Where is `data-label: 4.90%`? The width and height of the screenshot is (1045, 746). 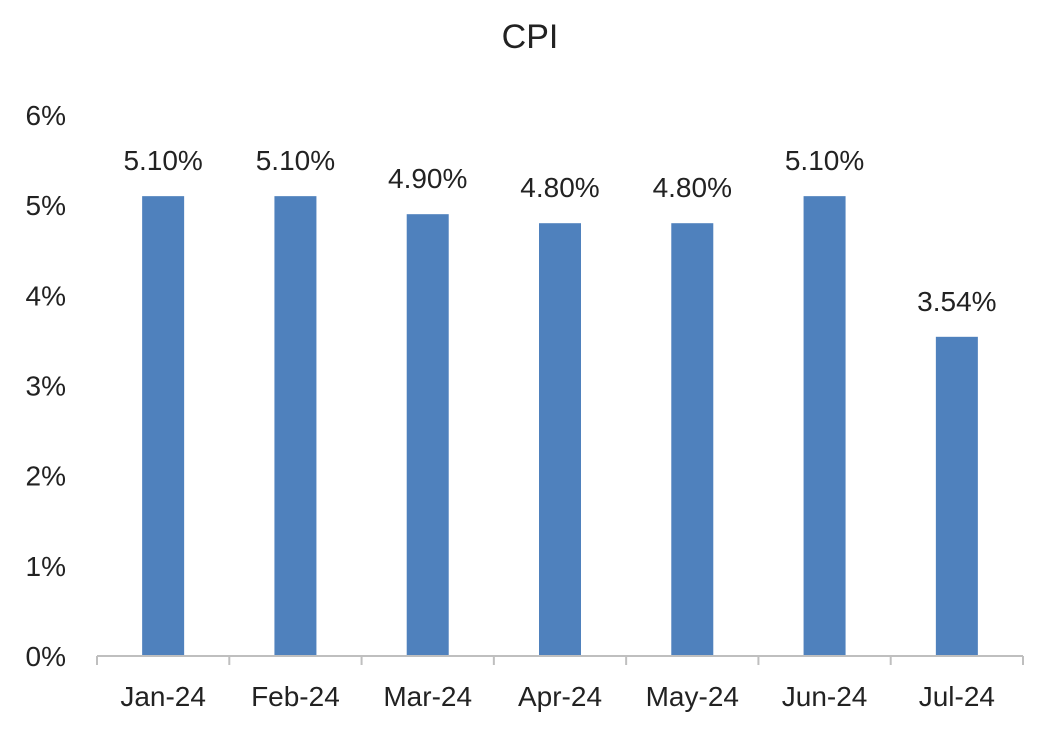 data-label: 4.90% is located at coordinates (427, 178).